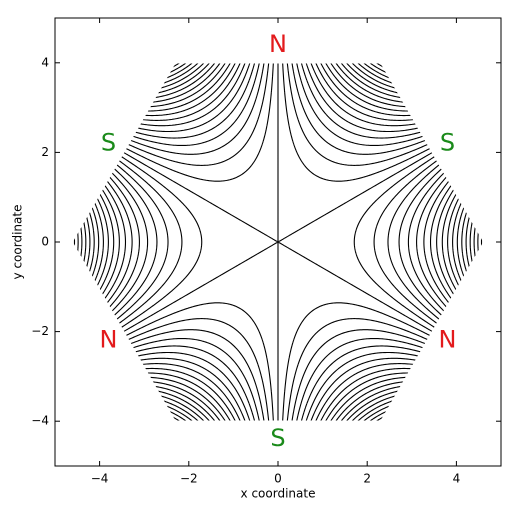  What do you see at coordinates (189, 479) in the screenshot?
I see `x-tick-label: −2` at bounding box center [189, 479].